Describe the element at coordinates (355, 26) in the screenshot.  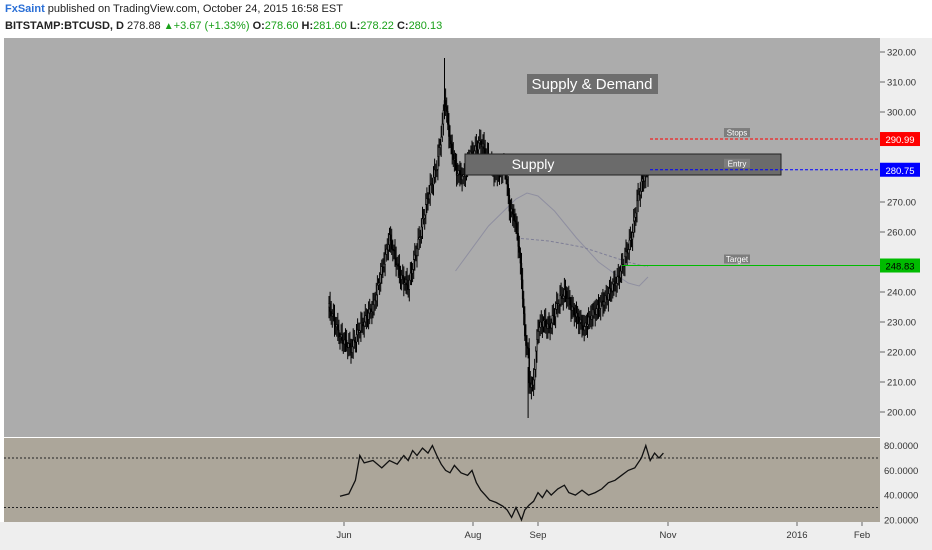
I see `low-label: L:` at that location.